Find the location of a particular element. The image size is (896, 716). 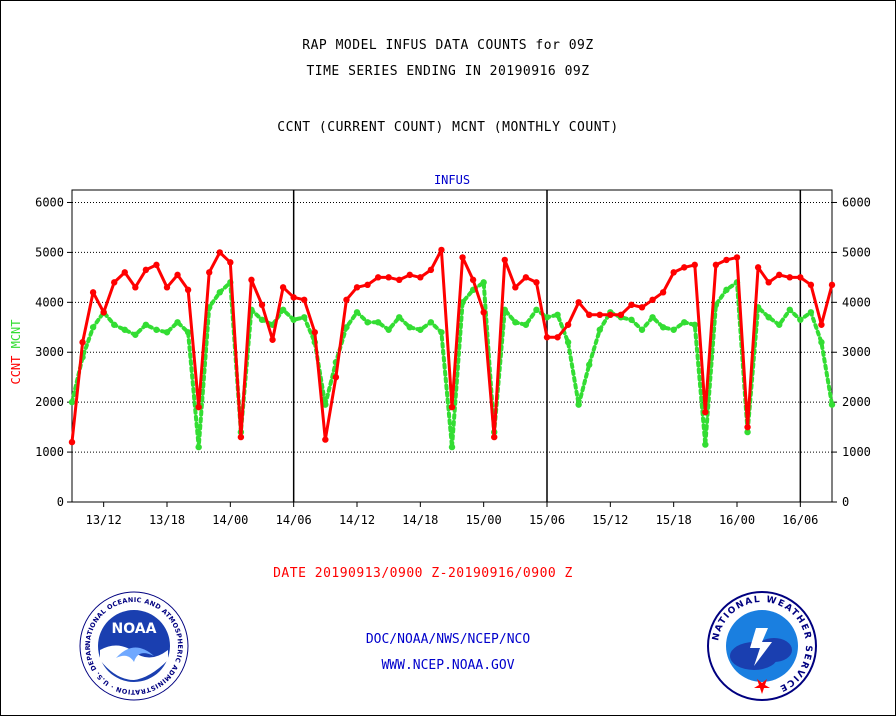

y-tick-label-right: 4000 is located at coordinates (856, 302).